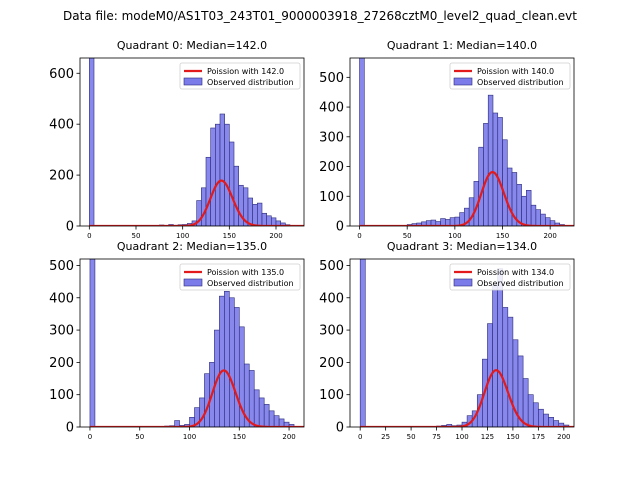 The image size is (640, 480). Describe the element at coordinates (515, 71) in the screenshot. I see `legend-fit-label: Poission with 140.0` at that location.